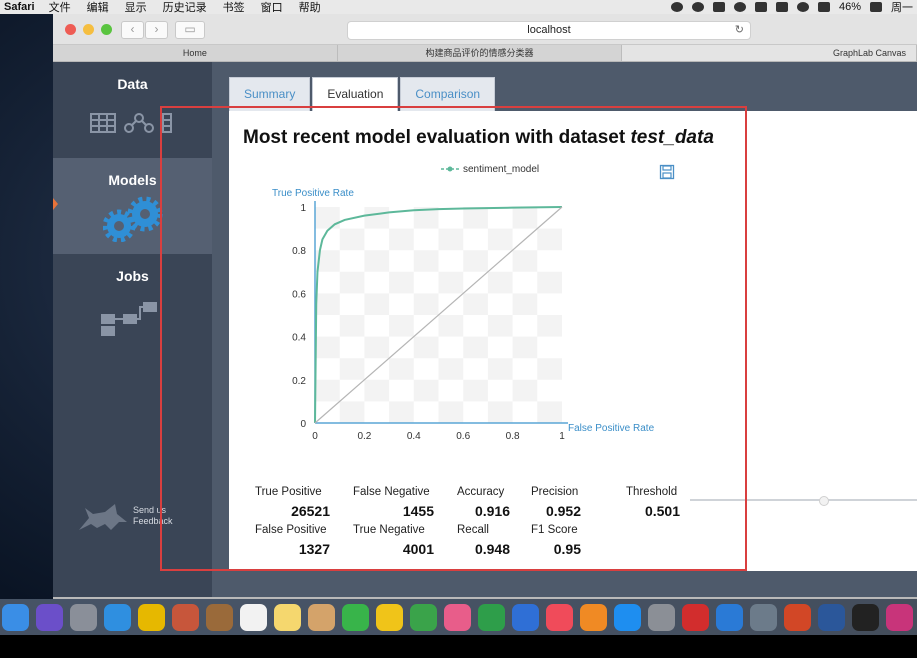 The width and height of the screenshot is (917, 658). What do you see at coordinates (781, 7) in the screenshot?
I see `bluetooth-icon` at bounding box center [781, 7].